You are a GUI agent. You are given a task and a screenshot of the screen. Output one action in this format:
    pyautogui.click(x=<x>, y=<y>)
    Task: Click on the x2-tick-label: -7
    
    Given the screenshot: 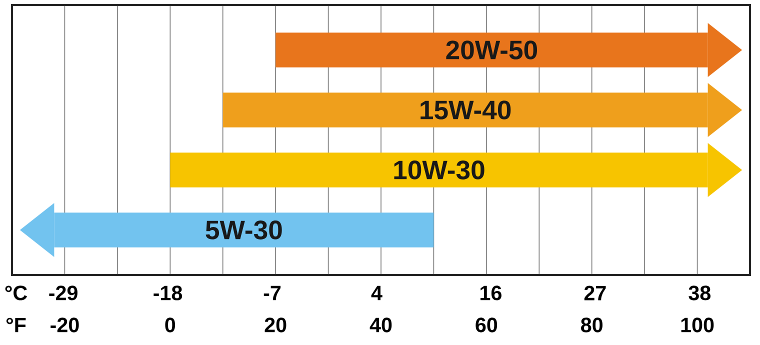 What is the action you would take?
    pyautogui.click(x=272, y=293)
    